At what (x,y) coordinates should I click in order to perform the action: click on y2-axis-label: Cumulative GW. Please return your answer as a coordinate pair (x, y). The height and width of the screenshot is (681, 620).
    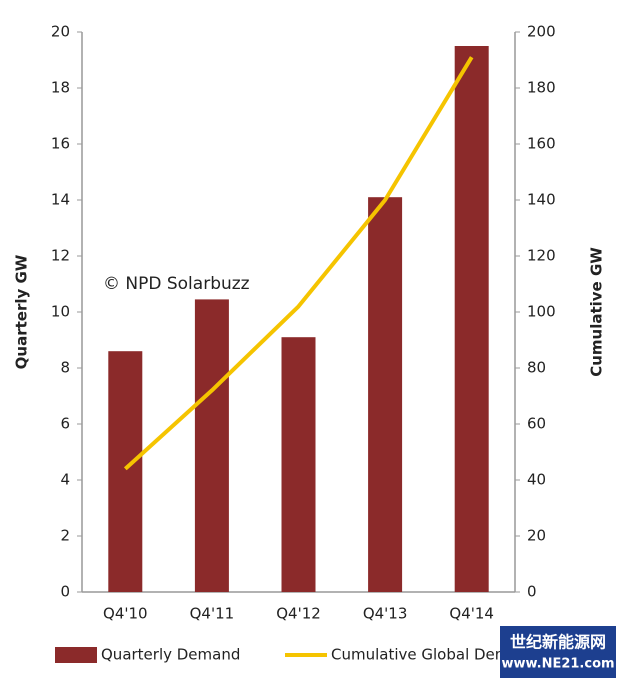
    Looking at the image, I should click on (597, 312).